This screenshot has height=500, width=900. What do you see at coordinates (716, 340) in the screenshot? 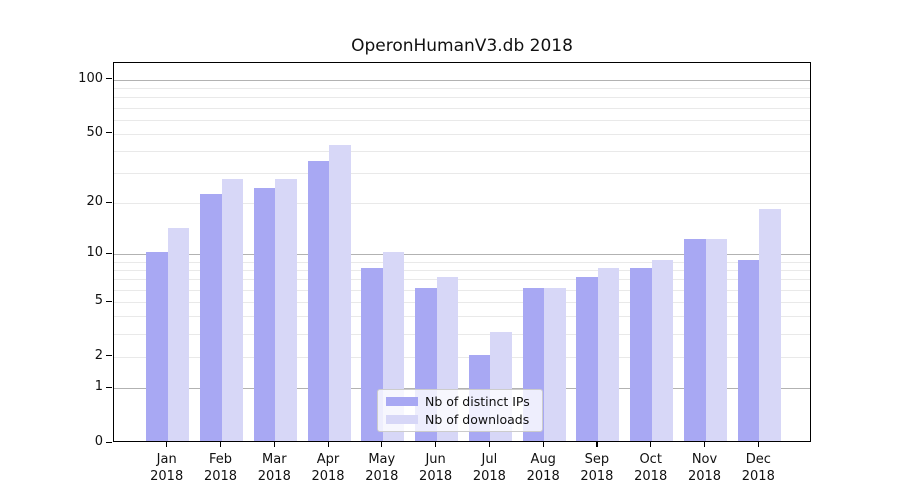
I see `bar-downloads-nov` at bounding box center [716, 340].